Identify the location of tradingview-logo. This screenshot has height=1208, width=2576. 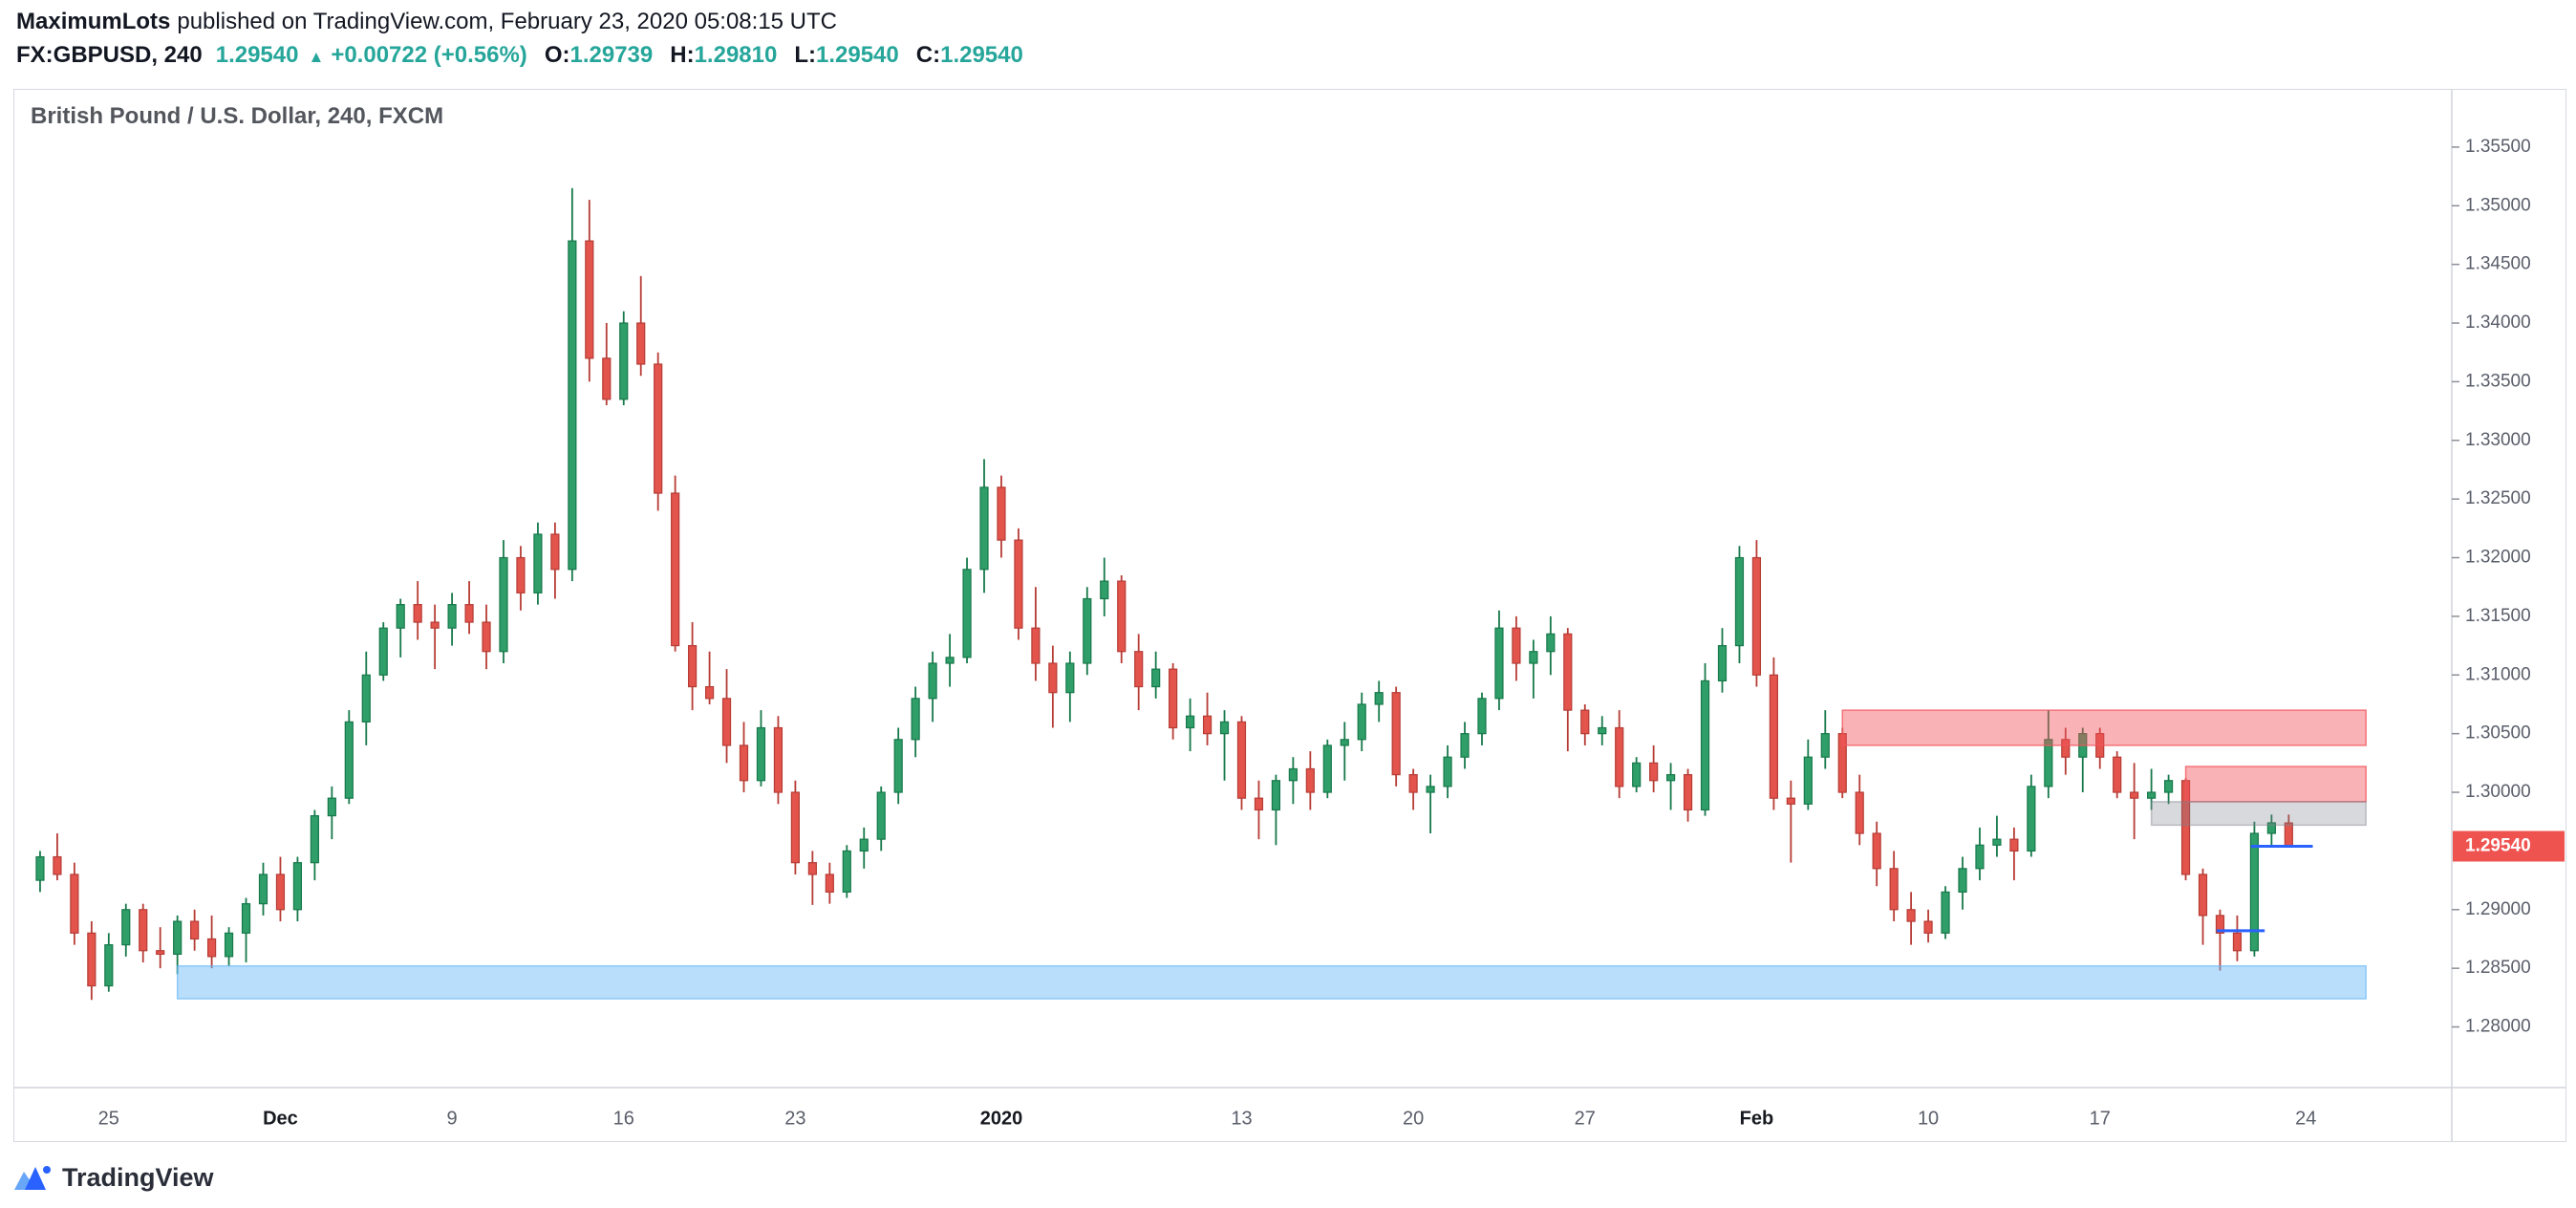
(33, 1177).